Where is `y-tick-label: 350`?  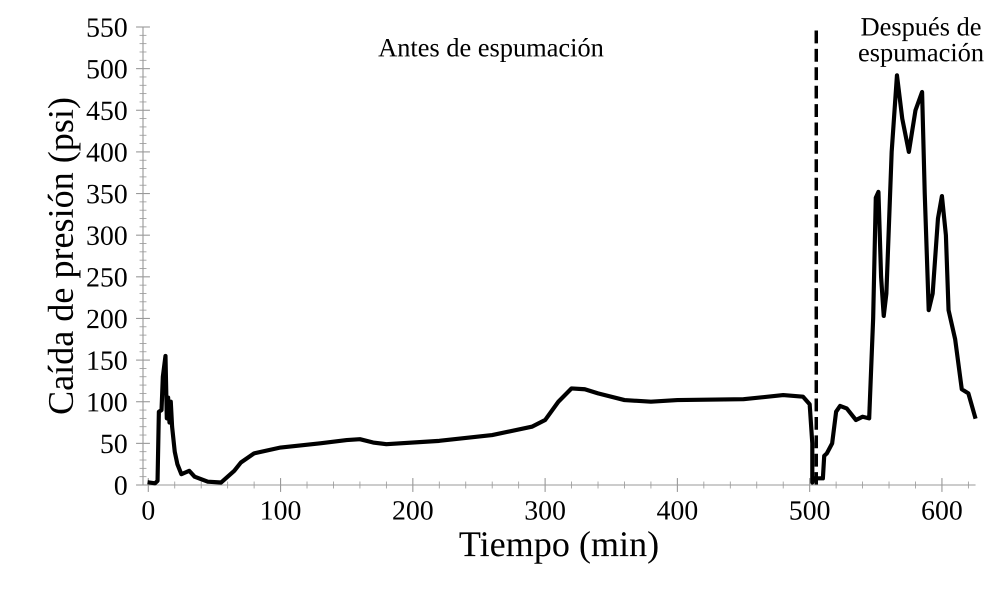 y-tick-label: 350 is located at coordinates (107, 194).